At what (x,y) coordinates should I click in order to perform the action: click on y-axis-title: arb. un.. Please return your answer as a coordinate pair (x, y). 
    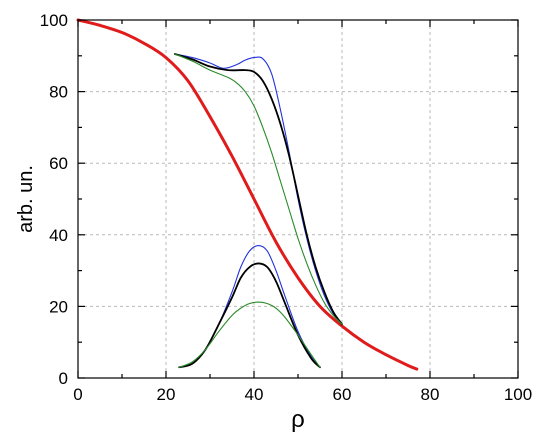
    Looking at the image, I should click on (26, 199).